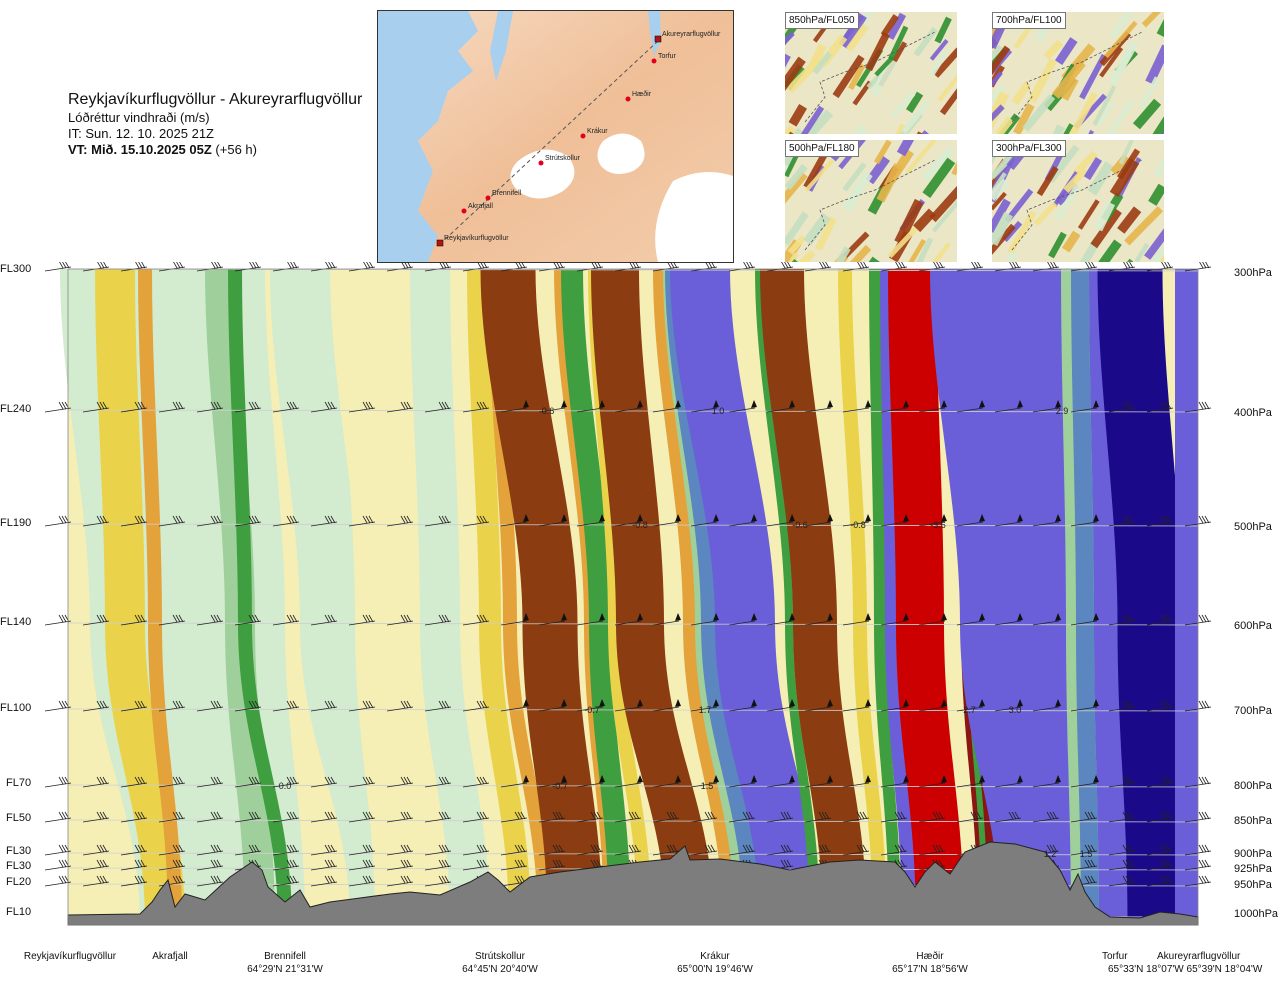 This screenshot has height=981, width=1280. Describe the element at coordinates (1015, 710) in the screenshot. I see `contour-value-label: 3.0` at that location.